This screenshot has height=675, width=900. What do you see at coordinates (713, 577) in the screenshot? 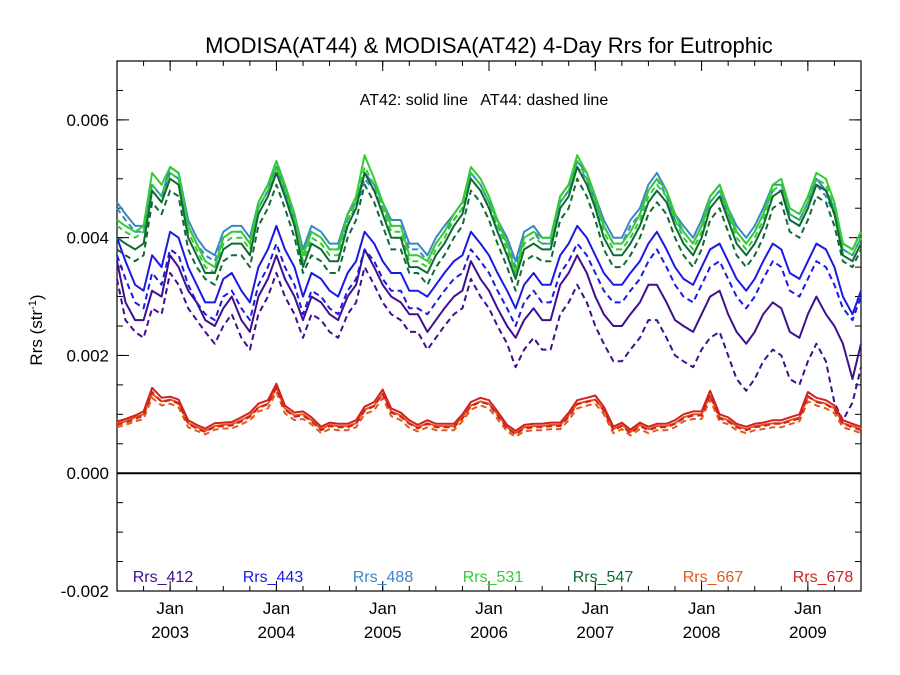
I see `legend-item: Rrs_667` at bounding box center [713, 577].